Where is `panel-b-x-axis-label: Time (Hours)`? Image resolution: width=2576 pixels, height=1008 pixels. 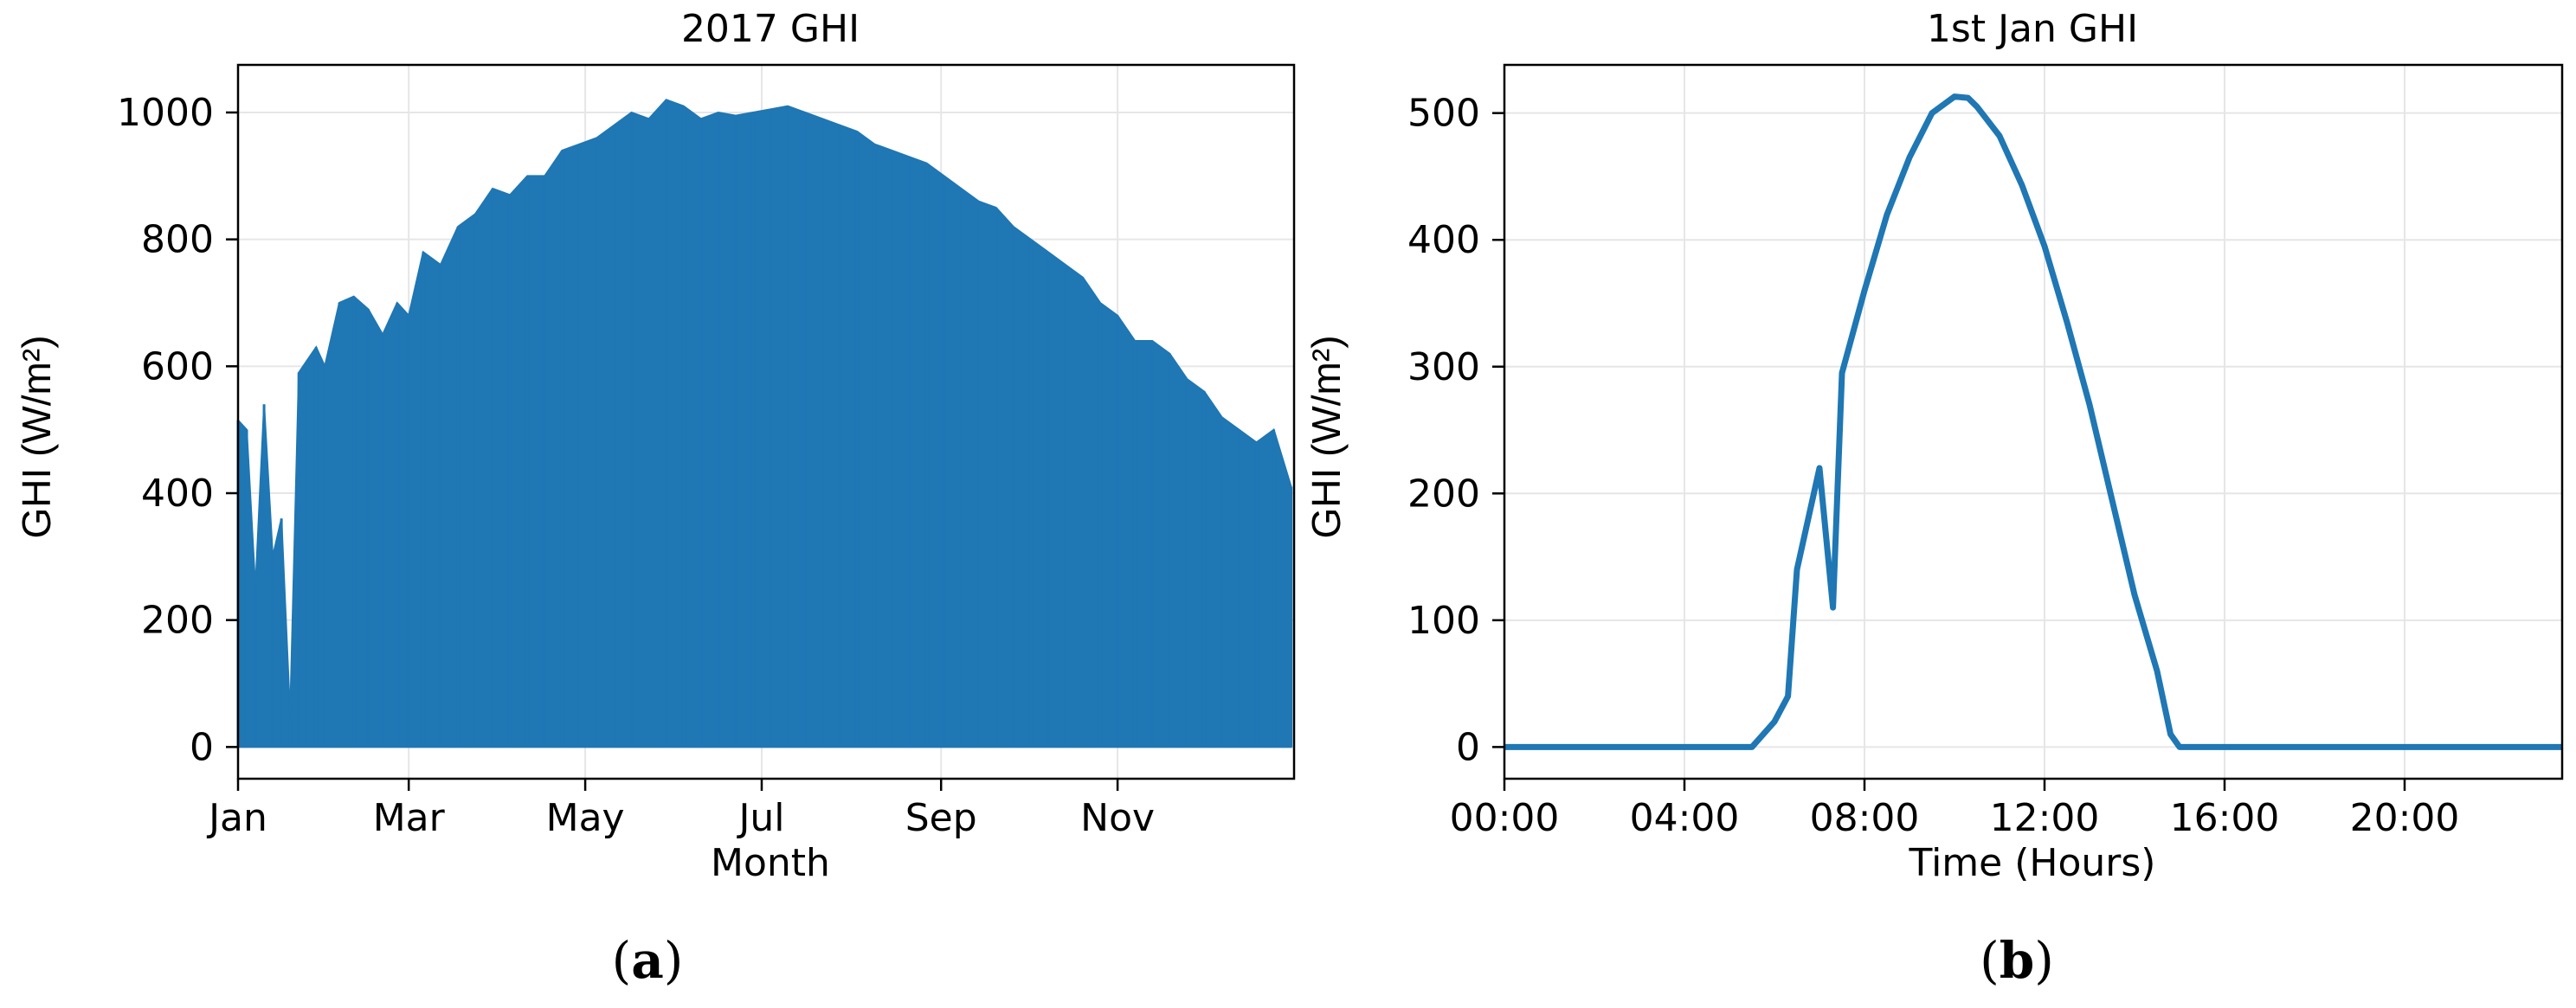 panel-b-x-axis-label: Time (Hours) is located at coordinates (2032, 863).